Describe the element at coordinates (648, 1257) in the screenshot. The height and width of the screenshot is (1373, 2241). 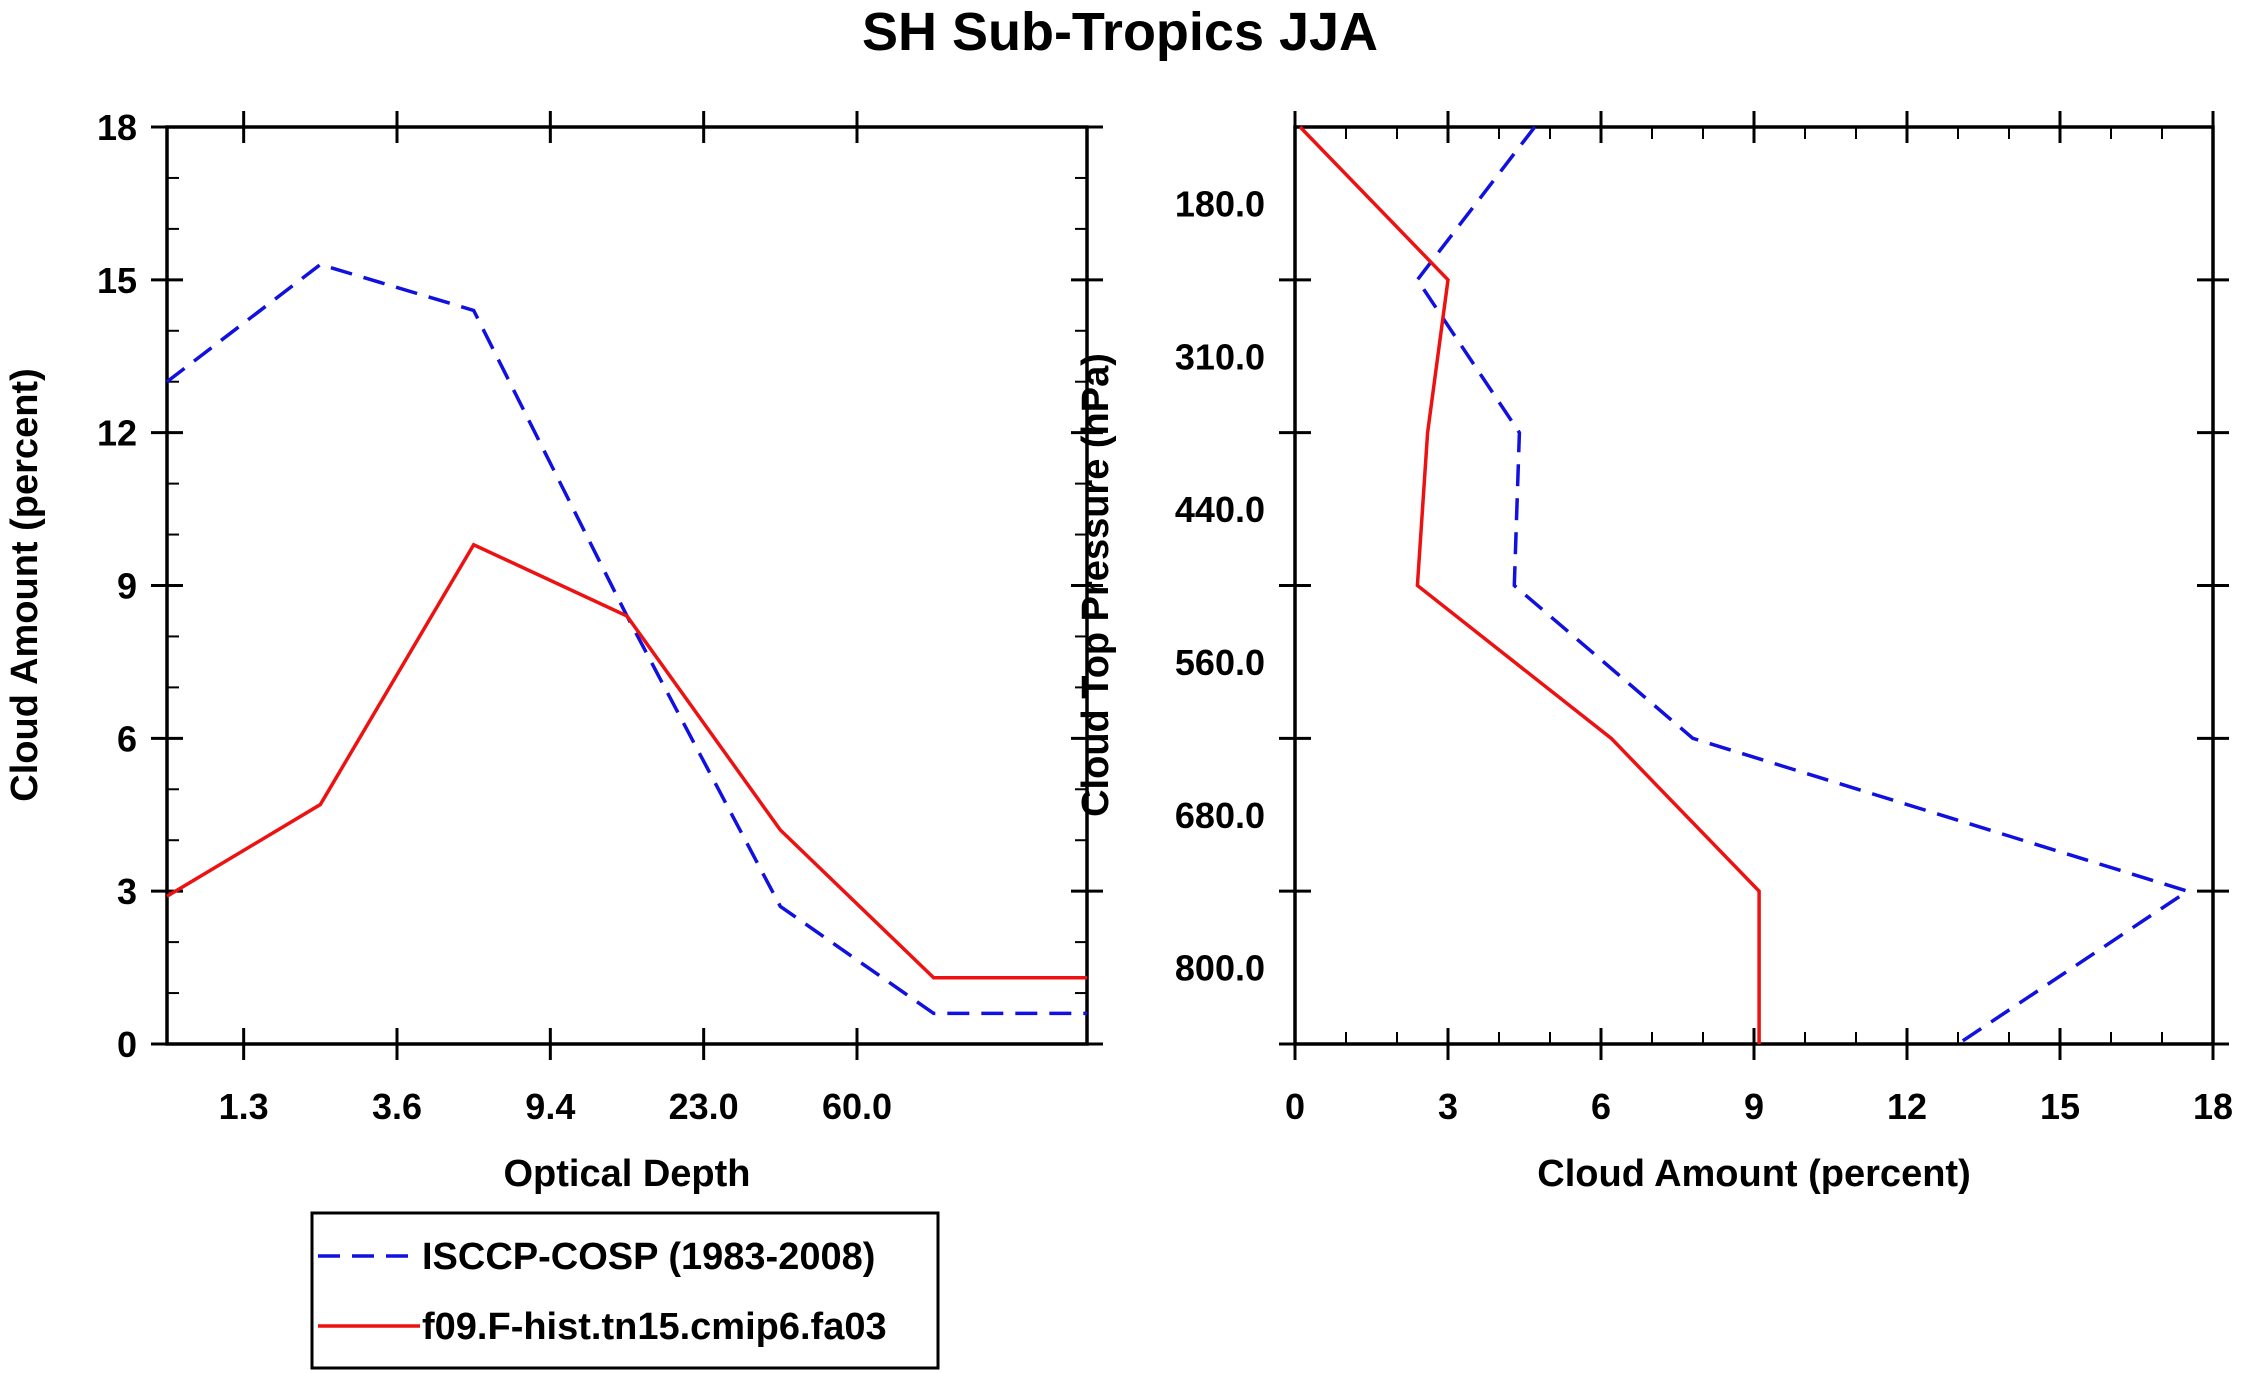
I see `legend-label-0: ISCCP-COSP (1983-2008)` at that location.